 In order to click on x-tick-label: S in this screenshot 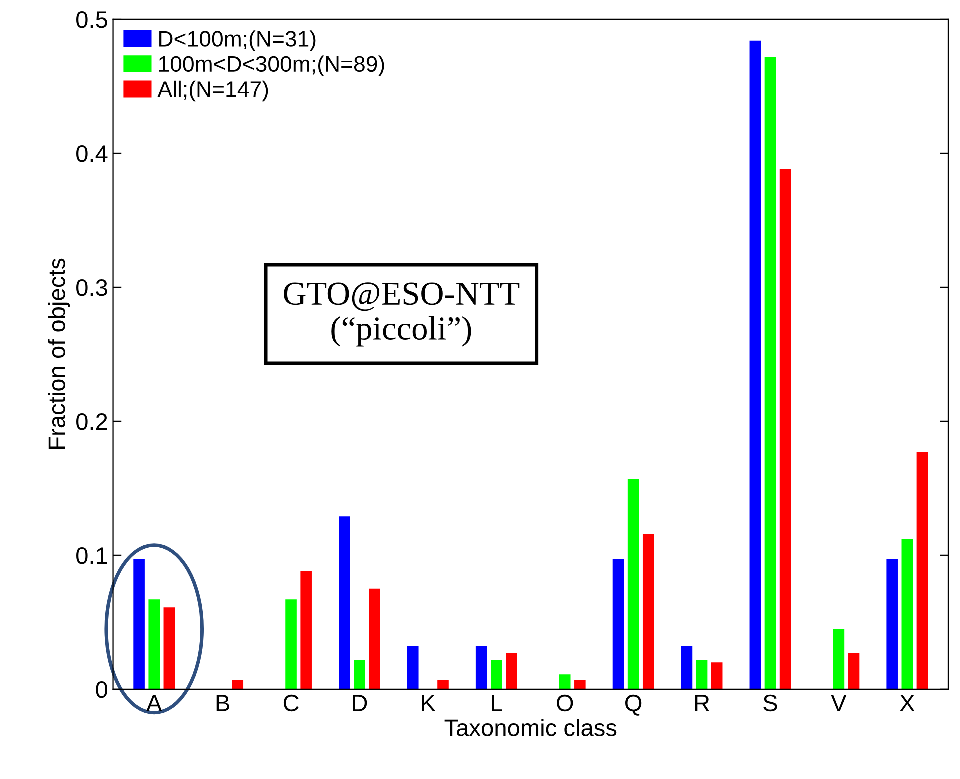, I will do `click(771, 703)`.